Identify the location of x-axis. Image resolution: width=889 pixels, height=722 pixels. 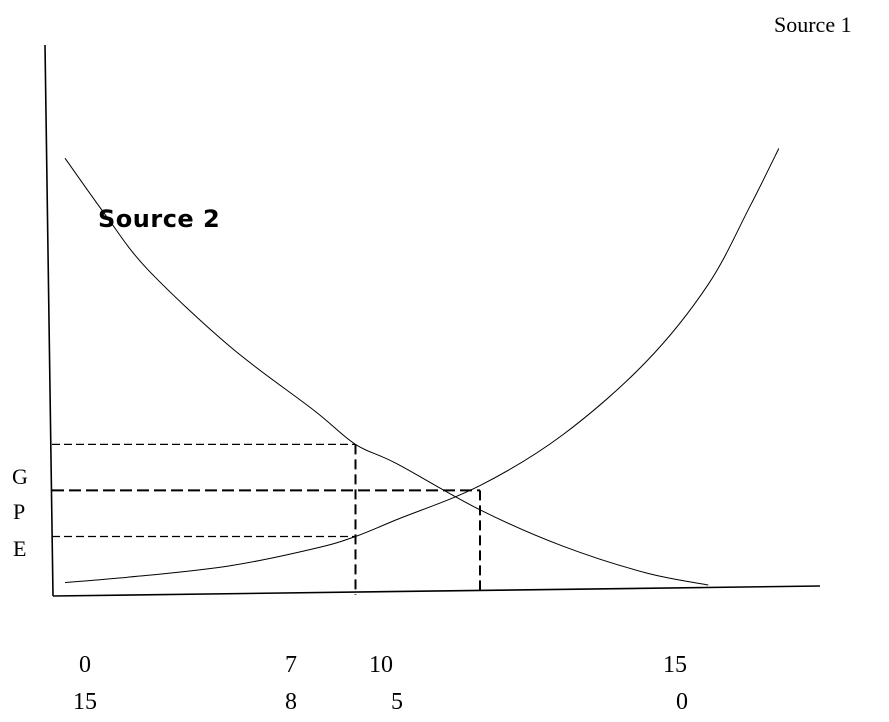
(436, 591).